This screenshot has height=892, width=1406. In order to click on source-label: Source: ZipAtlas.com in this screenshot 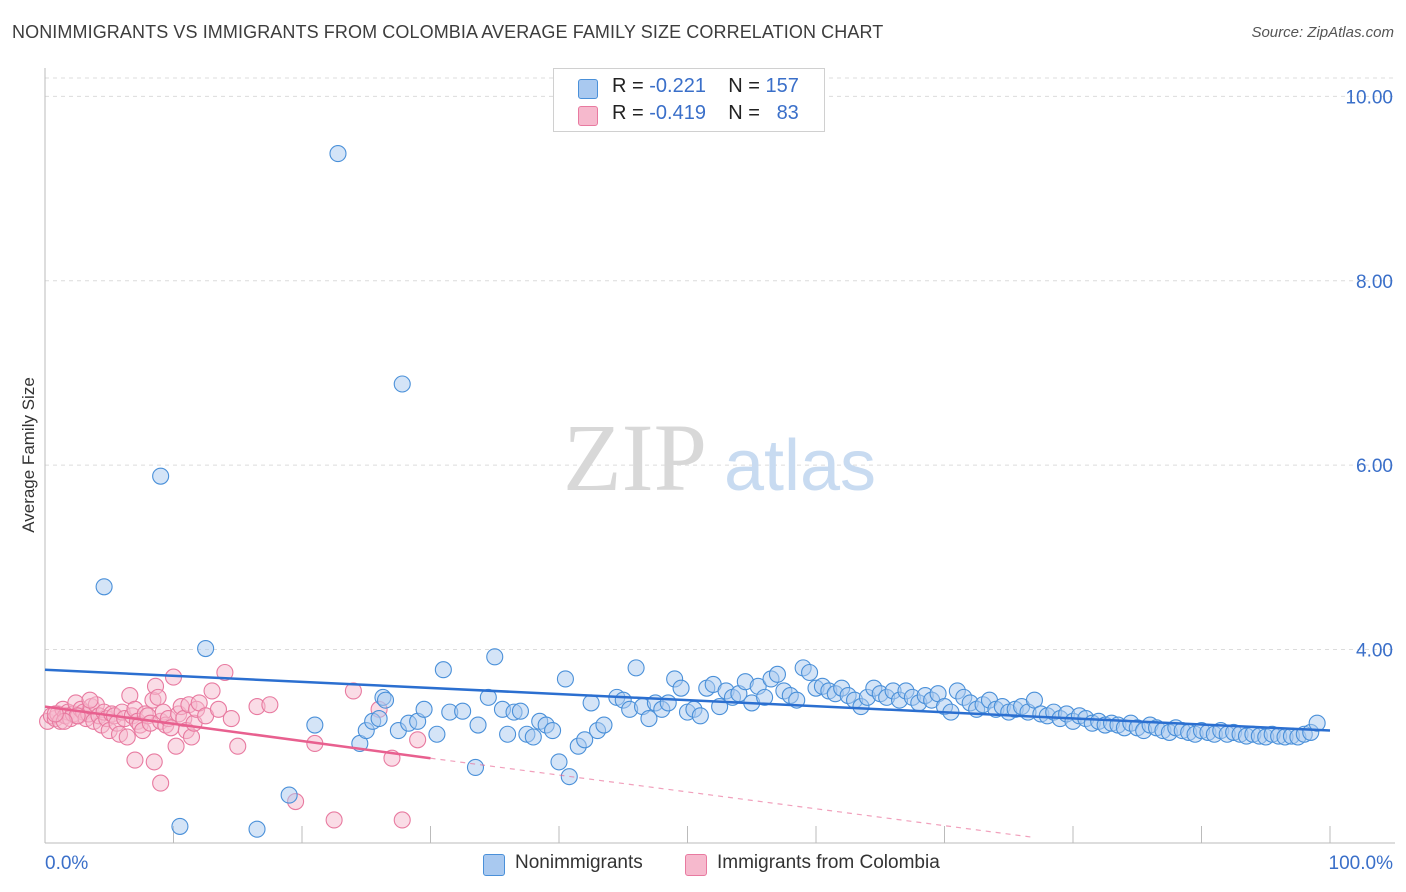, I will do `click(1322, 32)`.